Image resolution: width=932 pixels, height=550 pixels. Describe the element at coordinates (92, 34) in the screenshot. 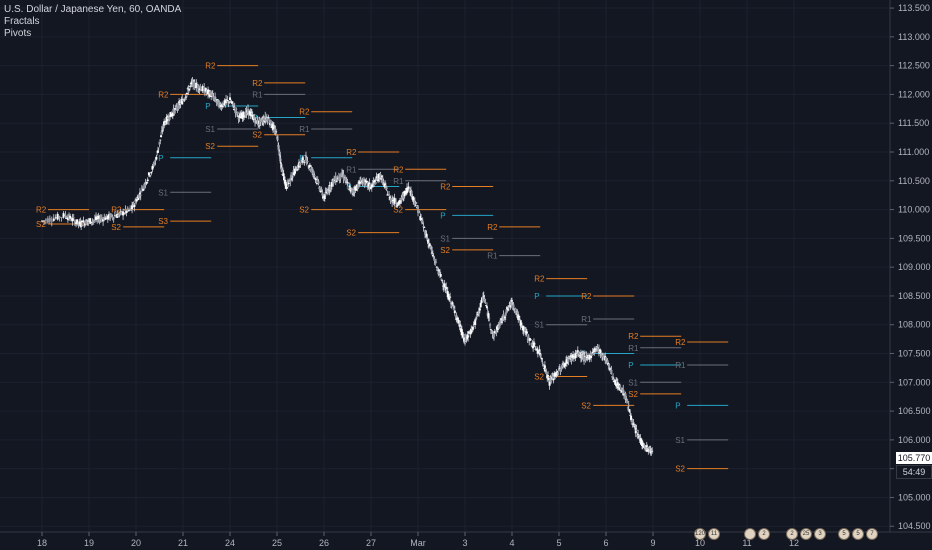

I see `indicator-pivots: Pivots` at that location.